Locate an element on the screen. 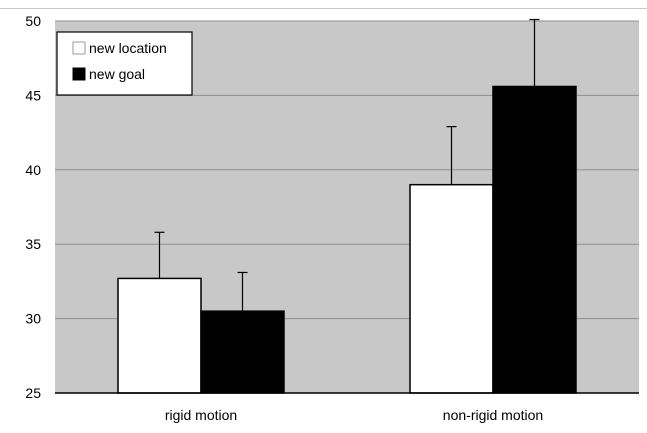 This screenshot has width=647, height=433. y-tick-label: 30 is located at coordinates (33, 319).